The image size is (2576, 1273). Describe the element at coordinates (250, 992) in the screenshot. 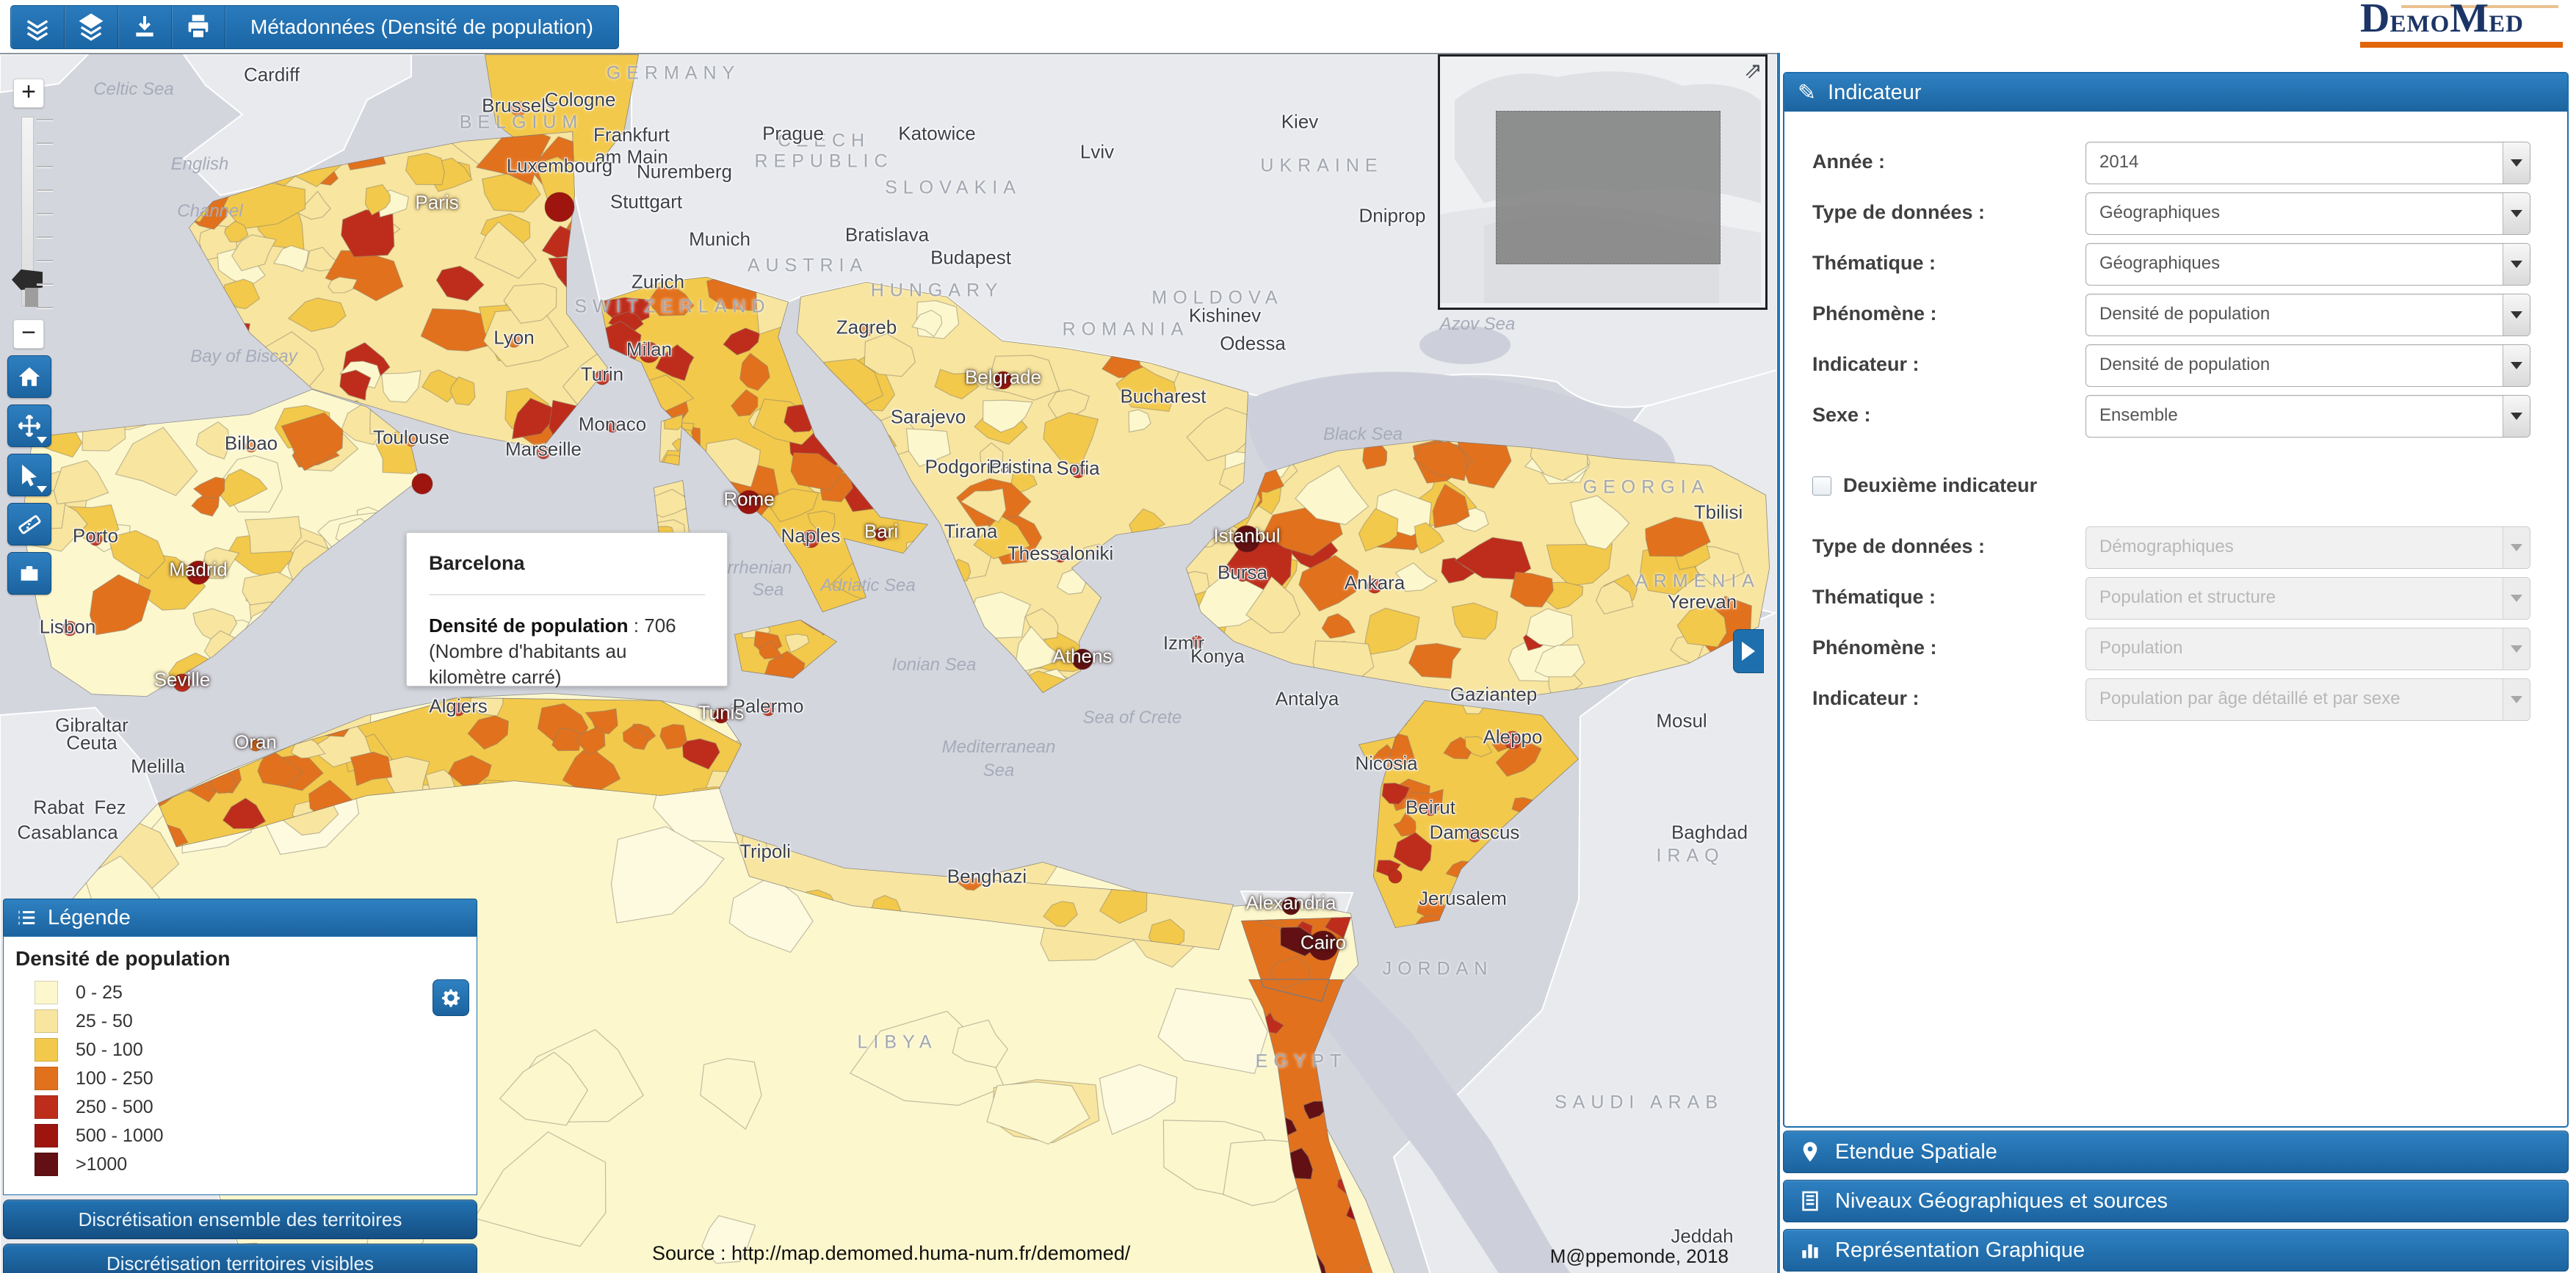

I see `legend-class-row: 0 - 25` at that location.